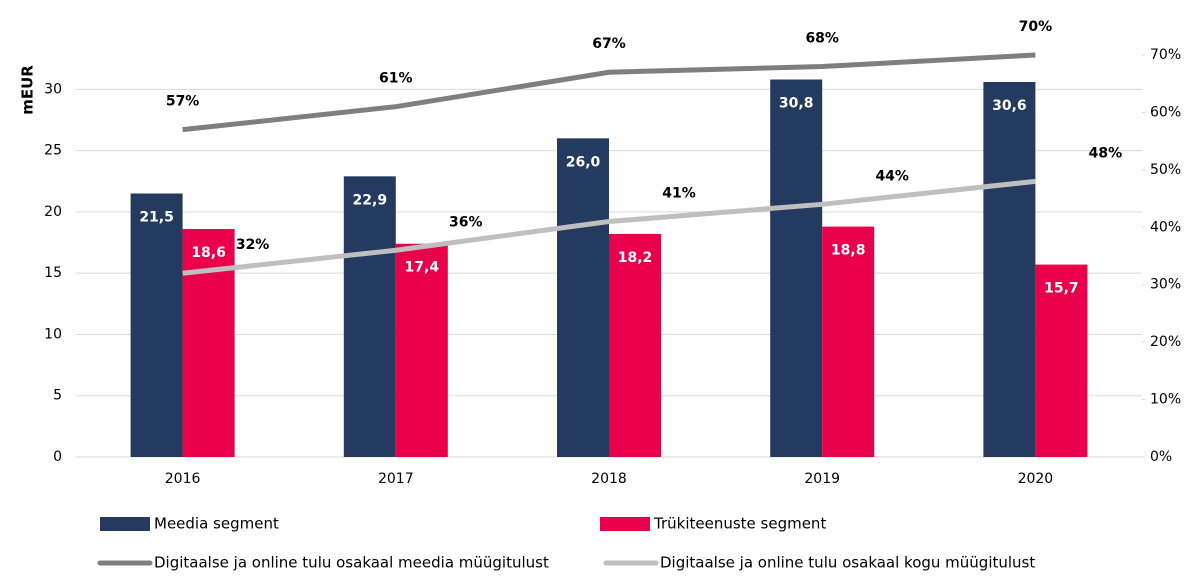 Image resolution: width=1194 pixels, height=576 pixels. I want to click on legend-label: Meedia segment, so click(216, 524).